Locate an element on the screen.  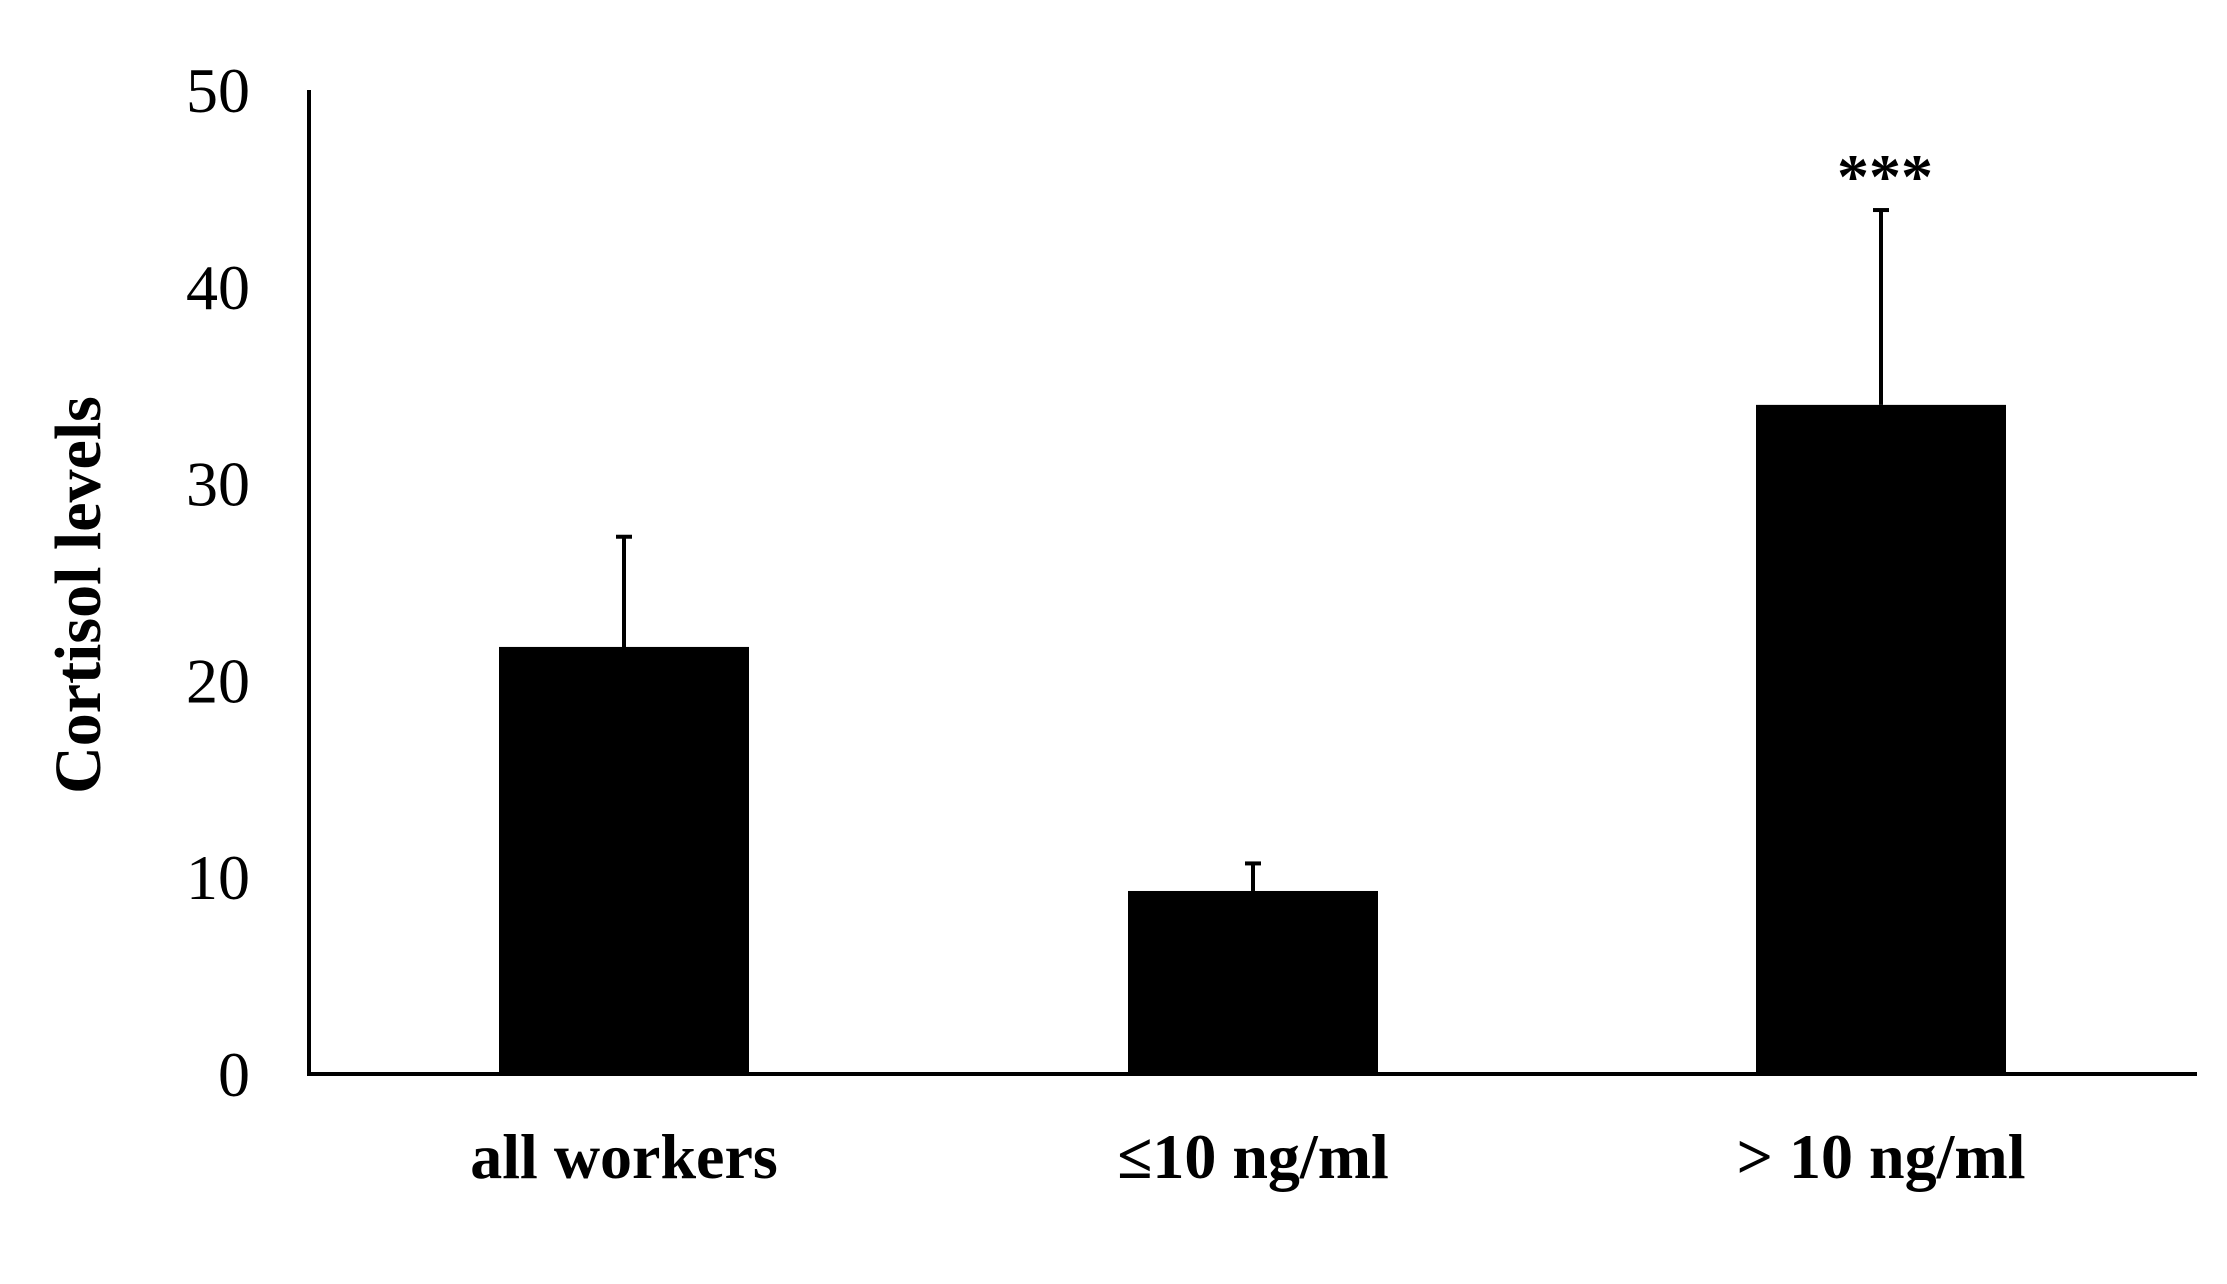
y-tick-label: 30 is located at coordinates (218, 484).